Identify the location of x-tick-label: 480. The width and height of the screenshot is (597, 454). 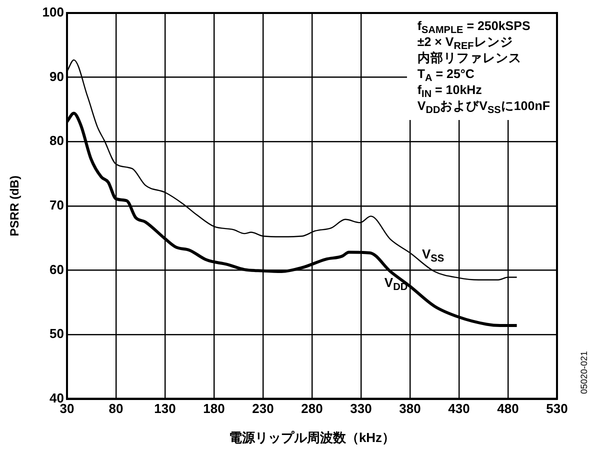
(508, 408).